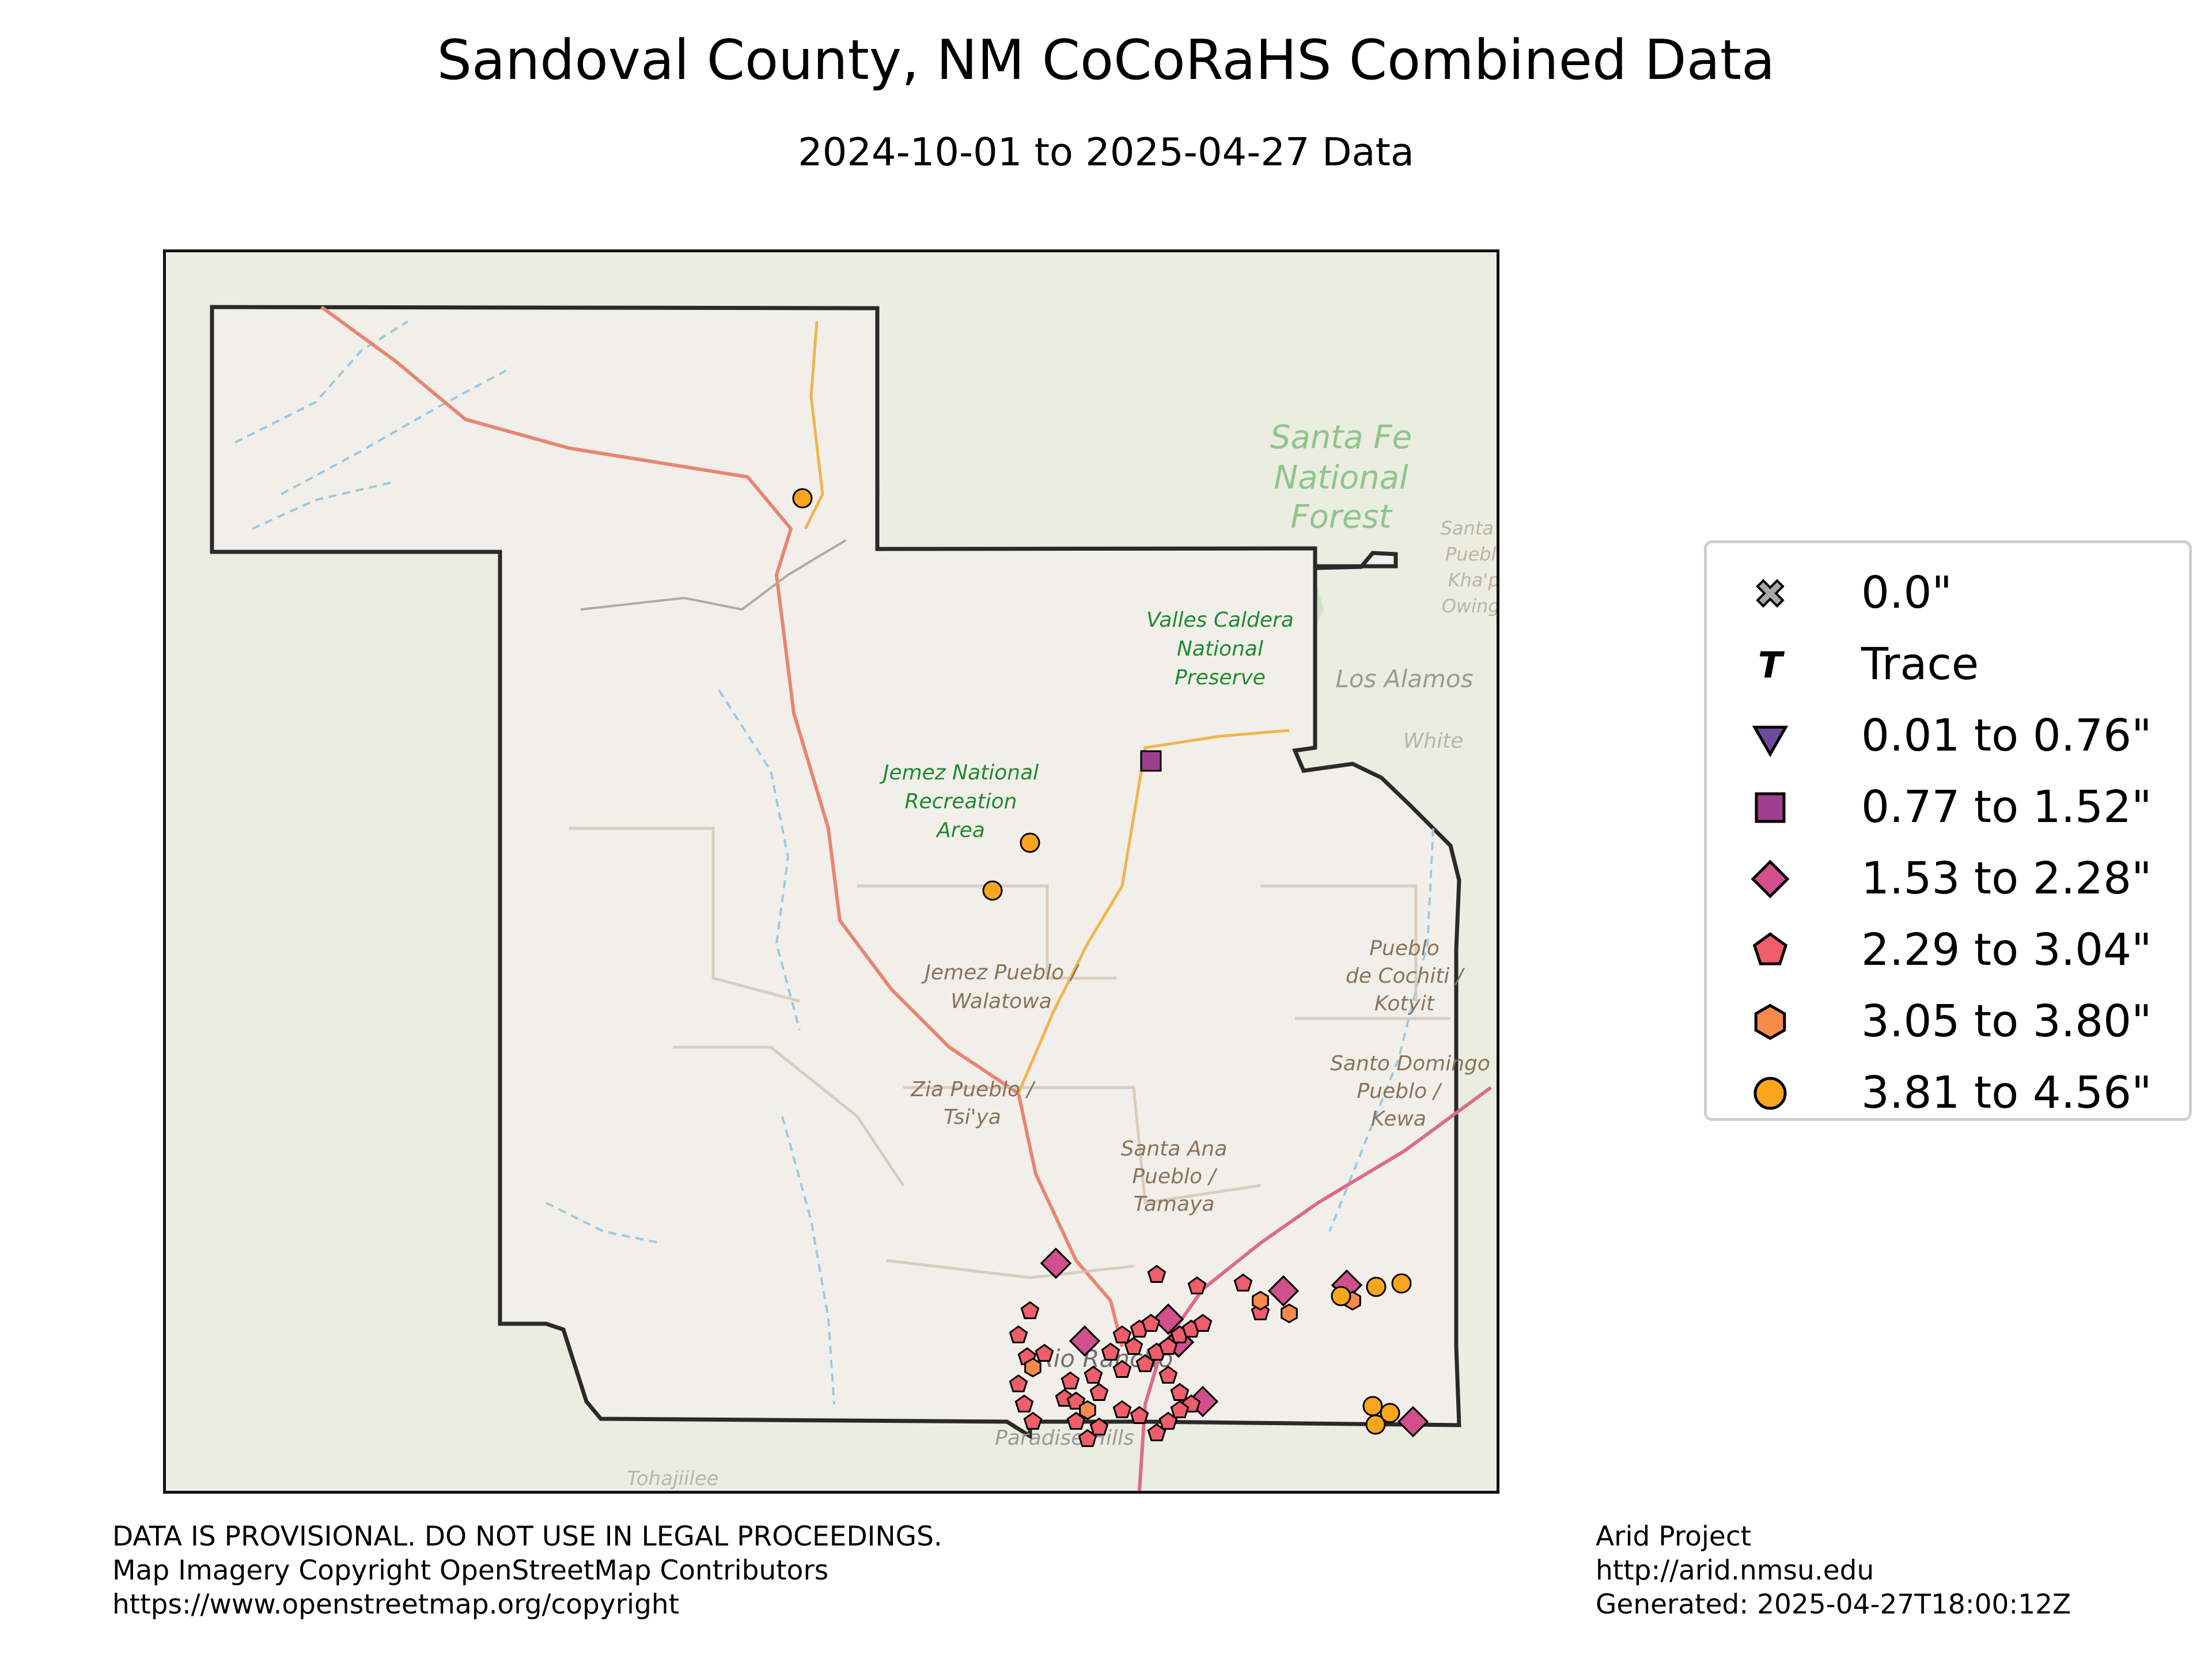 Image resolution: width=2212 pixels, height=1659 pixels. I want to click on hexagon-icon, so click(1770, 1022).